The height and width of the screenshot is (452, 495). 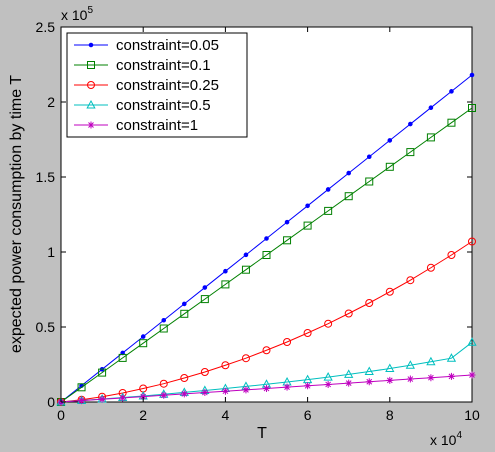 I want to click on x-tick-label: 8, so click(x=390, y=415).